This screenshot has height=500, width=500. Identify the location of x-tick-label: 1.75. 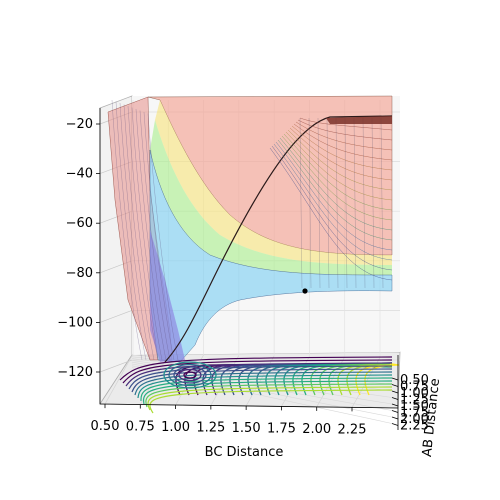
(281, 428).